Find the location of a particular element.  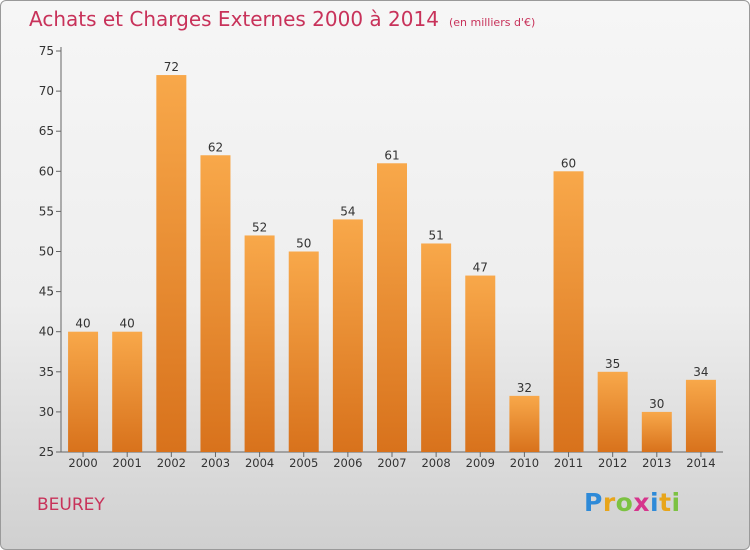

bar-value-label: 32 is located at coordinates (524, 388).